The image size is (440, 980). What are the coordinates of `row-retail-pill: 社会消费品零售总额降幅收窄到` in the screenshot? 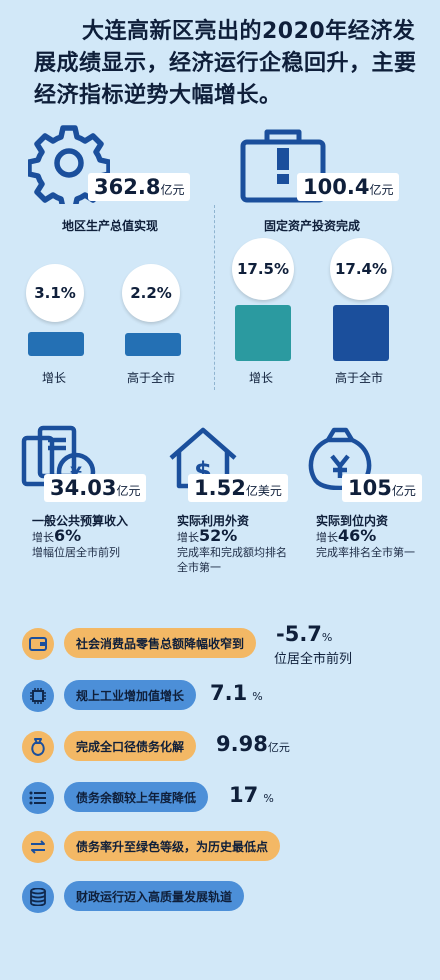 It's located at (160, 643).